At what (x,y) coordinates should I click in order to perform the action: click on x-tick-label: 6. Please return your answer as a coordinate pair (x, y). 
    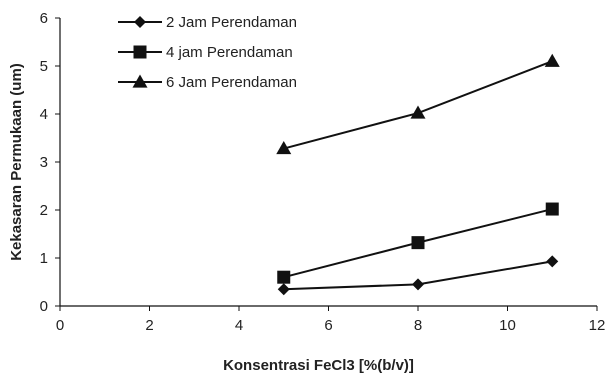
    Looking at the image, I should click on (328, 325).